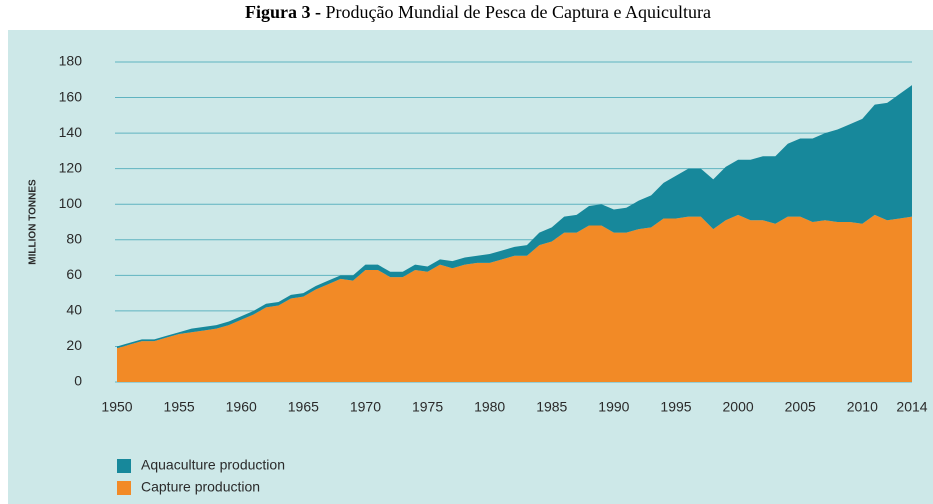 The height and width of the screenshot is (504, 933). I want to click on figure-label: Figura 3 -, so click(283, 12).